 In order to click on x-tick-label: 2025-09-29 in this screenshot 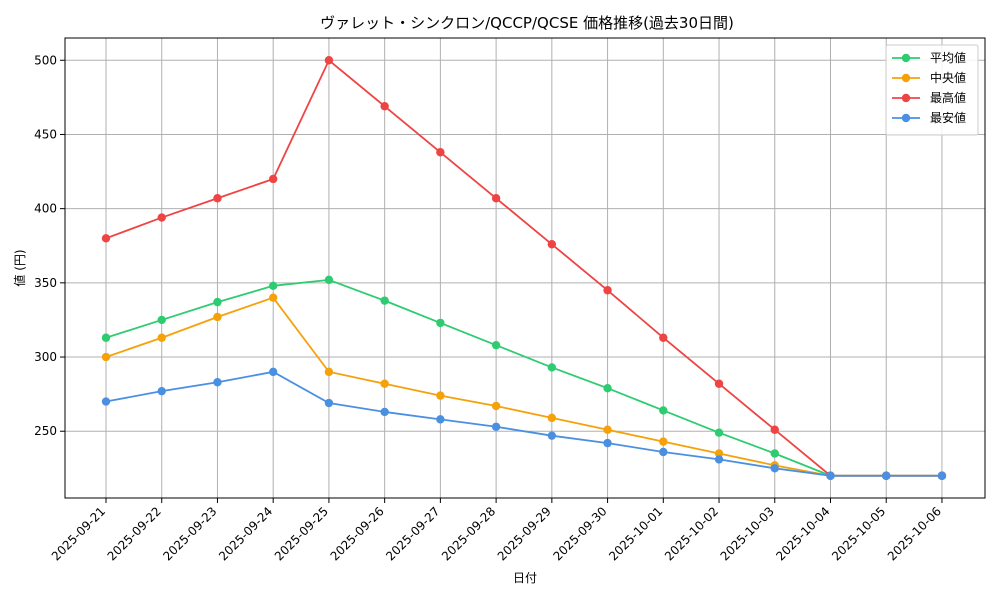, I will do `click(524, 533)`.